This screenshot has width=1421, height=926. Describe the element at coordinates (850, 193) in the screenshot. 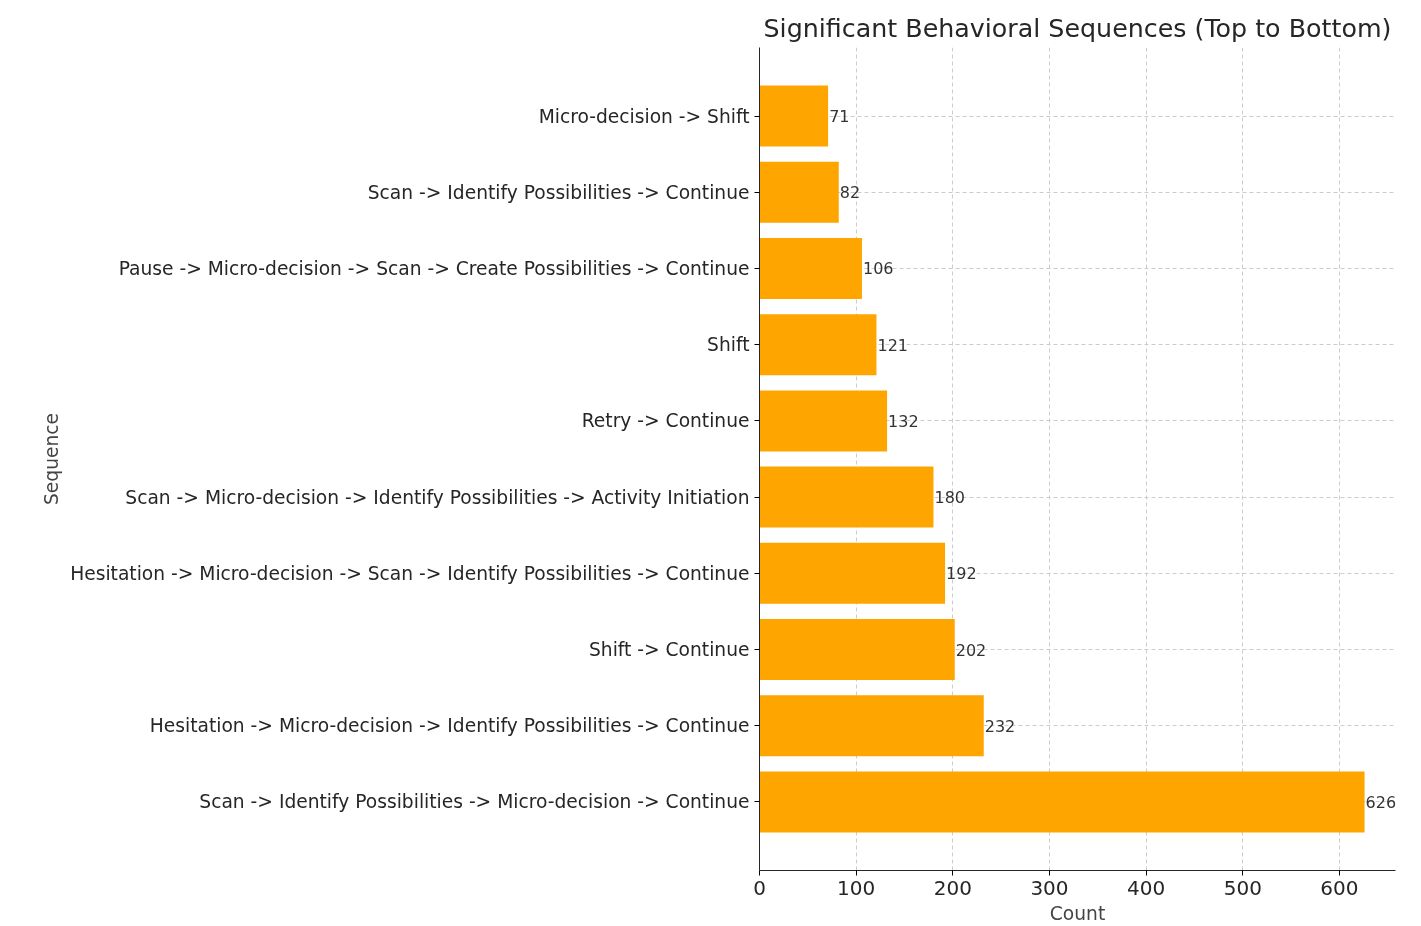

I see `data-label: 82` at that location.